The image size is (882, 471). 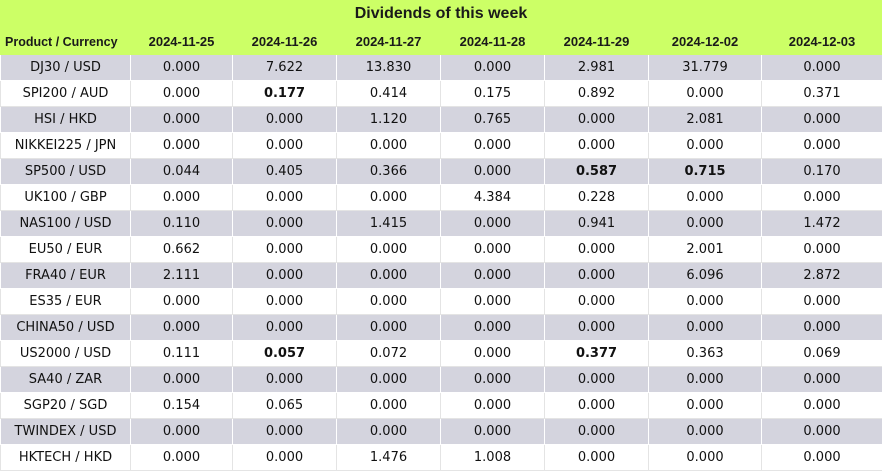 What do you see at coordinates (822, 354) in the screenshot?
I see `dividend-value-cell: 0.069` at bounding box center [822, 354].